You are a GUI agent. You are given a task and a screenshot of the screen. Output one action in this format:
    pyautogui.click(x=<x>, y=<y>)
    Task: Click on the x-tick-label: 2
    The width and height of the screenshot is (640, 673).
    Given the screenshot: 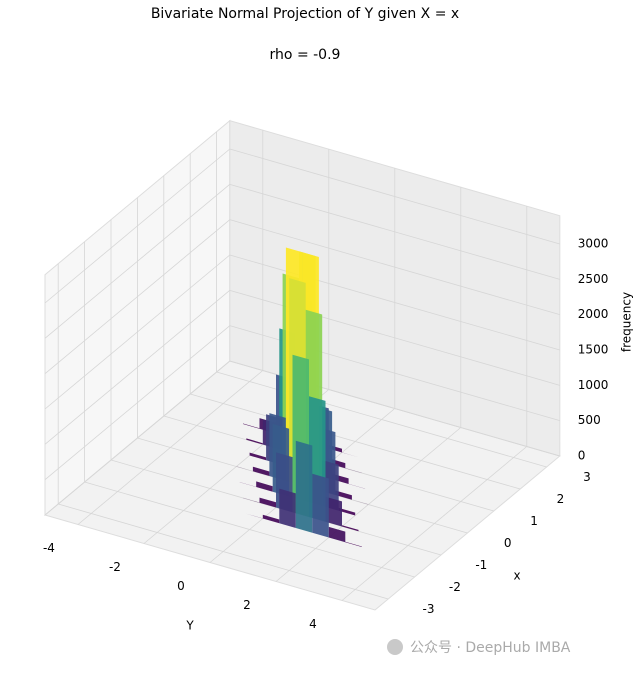 What is the action you would take?
    pyautogui.click(x=247, y=605)
    